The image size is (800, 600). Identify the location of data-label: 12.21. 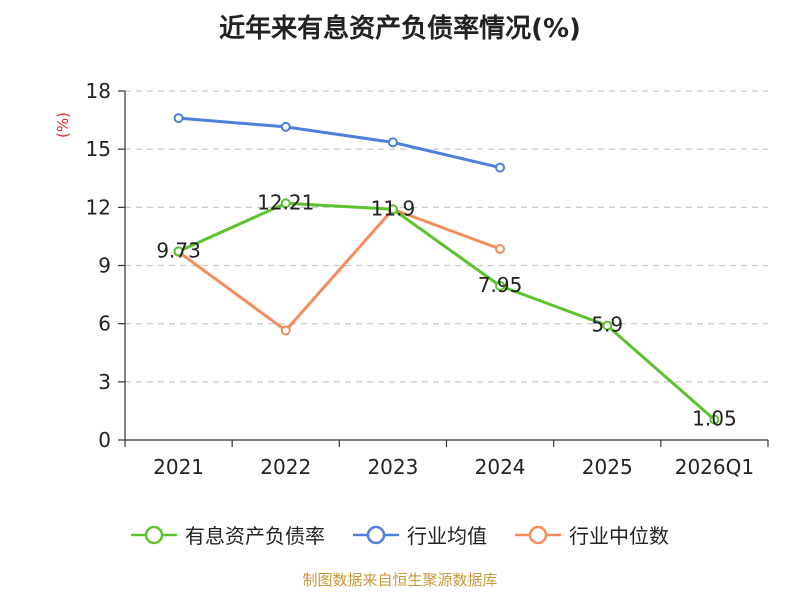
(285, 202).